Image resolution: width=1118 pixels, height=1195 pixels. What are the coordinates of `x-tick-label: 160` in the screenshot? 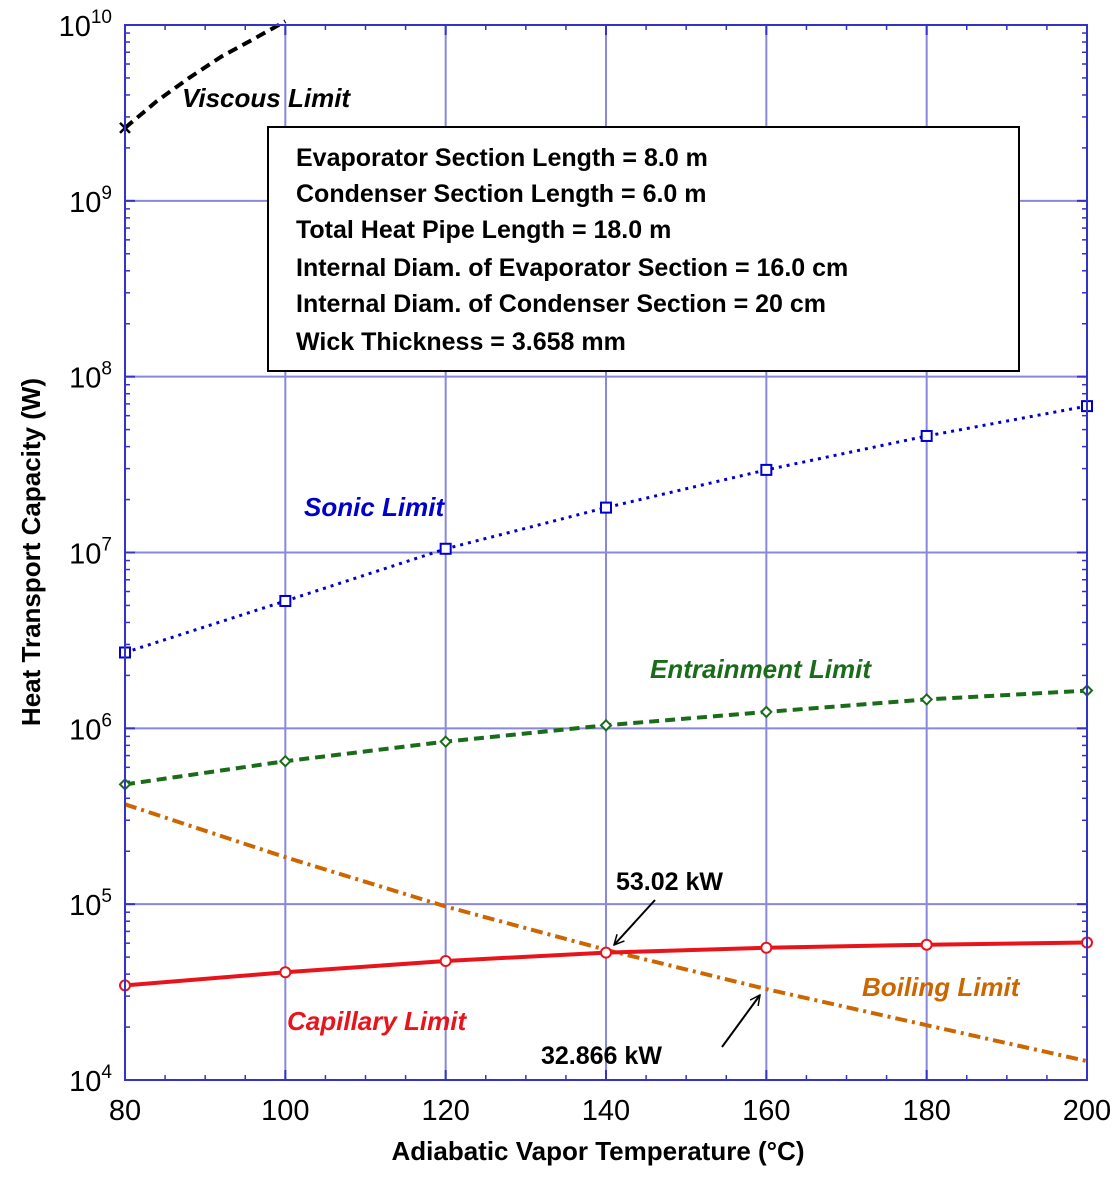 It's located at (766, 1111).